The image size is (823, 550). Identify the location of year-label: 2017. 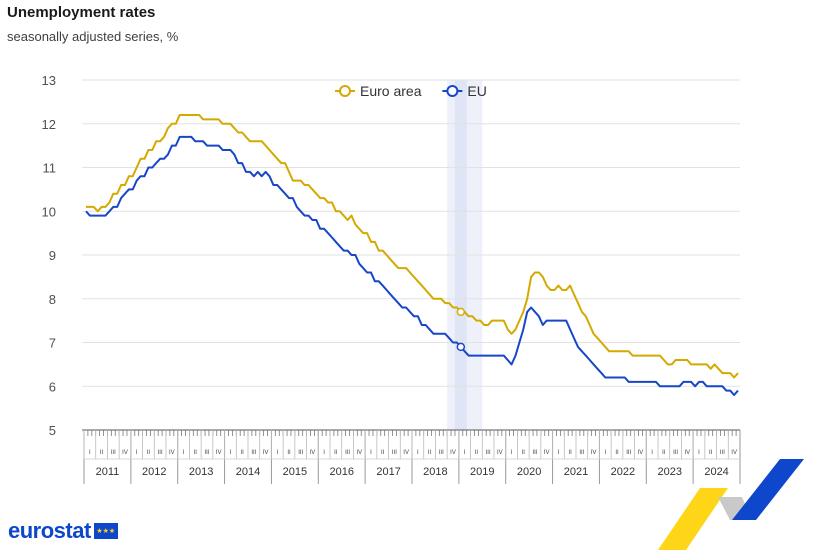
(388, 472).